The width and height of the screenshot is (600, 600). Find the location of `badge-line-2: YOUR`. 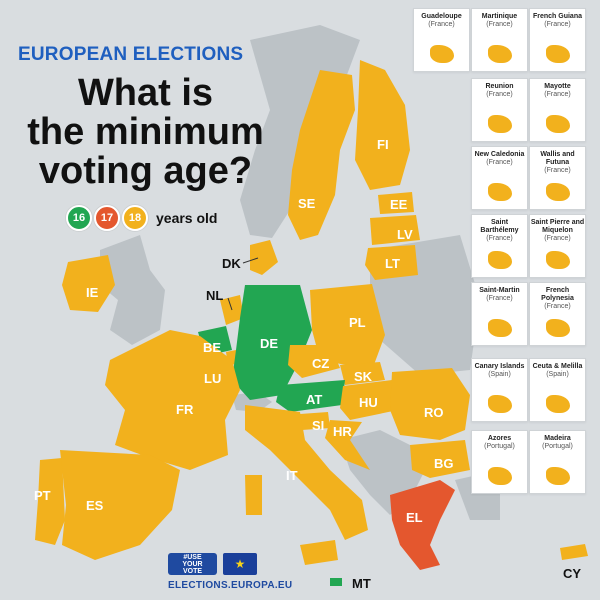

badge-line-2: YOUR is located at coordinates (192, 564).